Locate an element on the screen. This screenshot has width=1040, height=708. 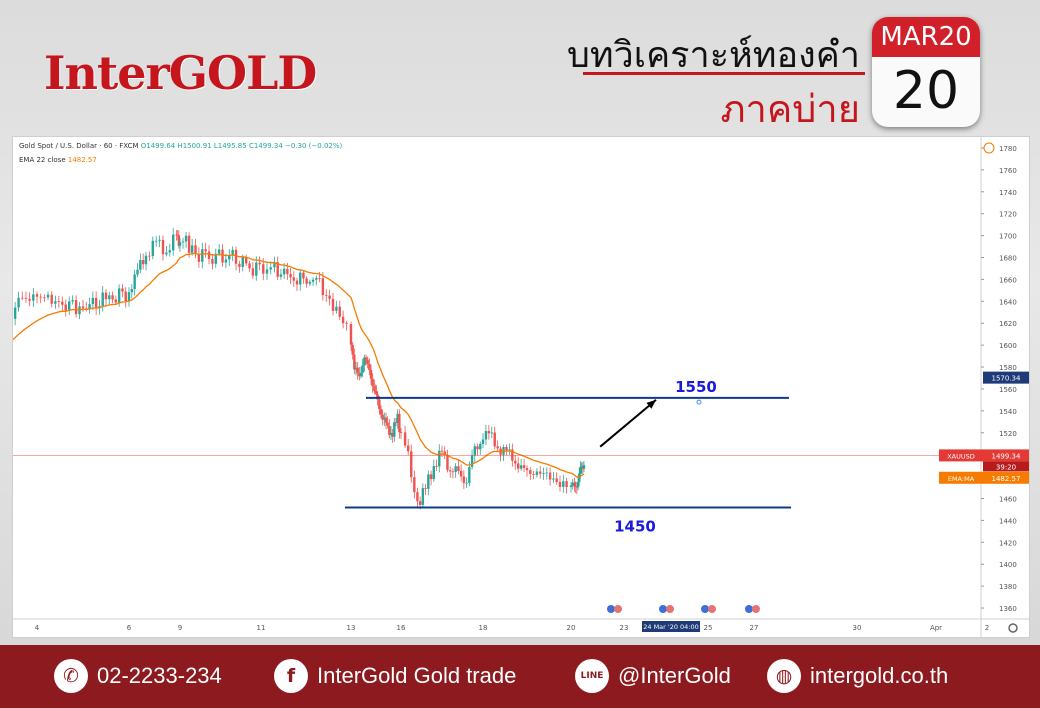
projection-arrowhead is located at coordinates (651, 404).